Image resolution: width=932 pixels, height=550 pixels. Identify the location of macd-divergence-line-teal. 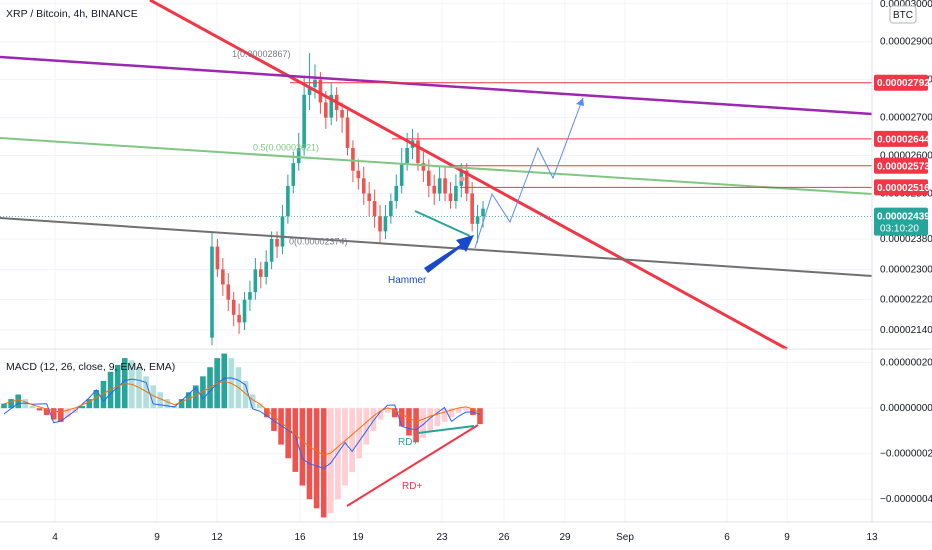
(446, 429).